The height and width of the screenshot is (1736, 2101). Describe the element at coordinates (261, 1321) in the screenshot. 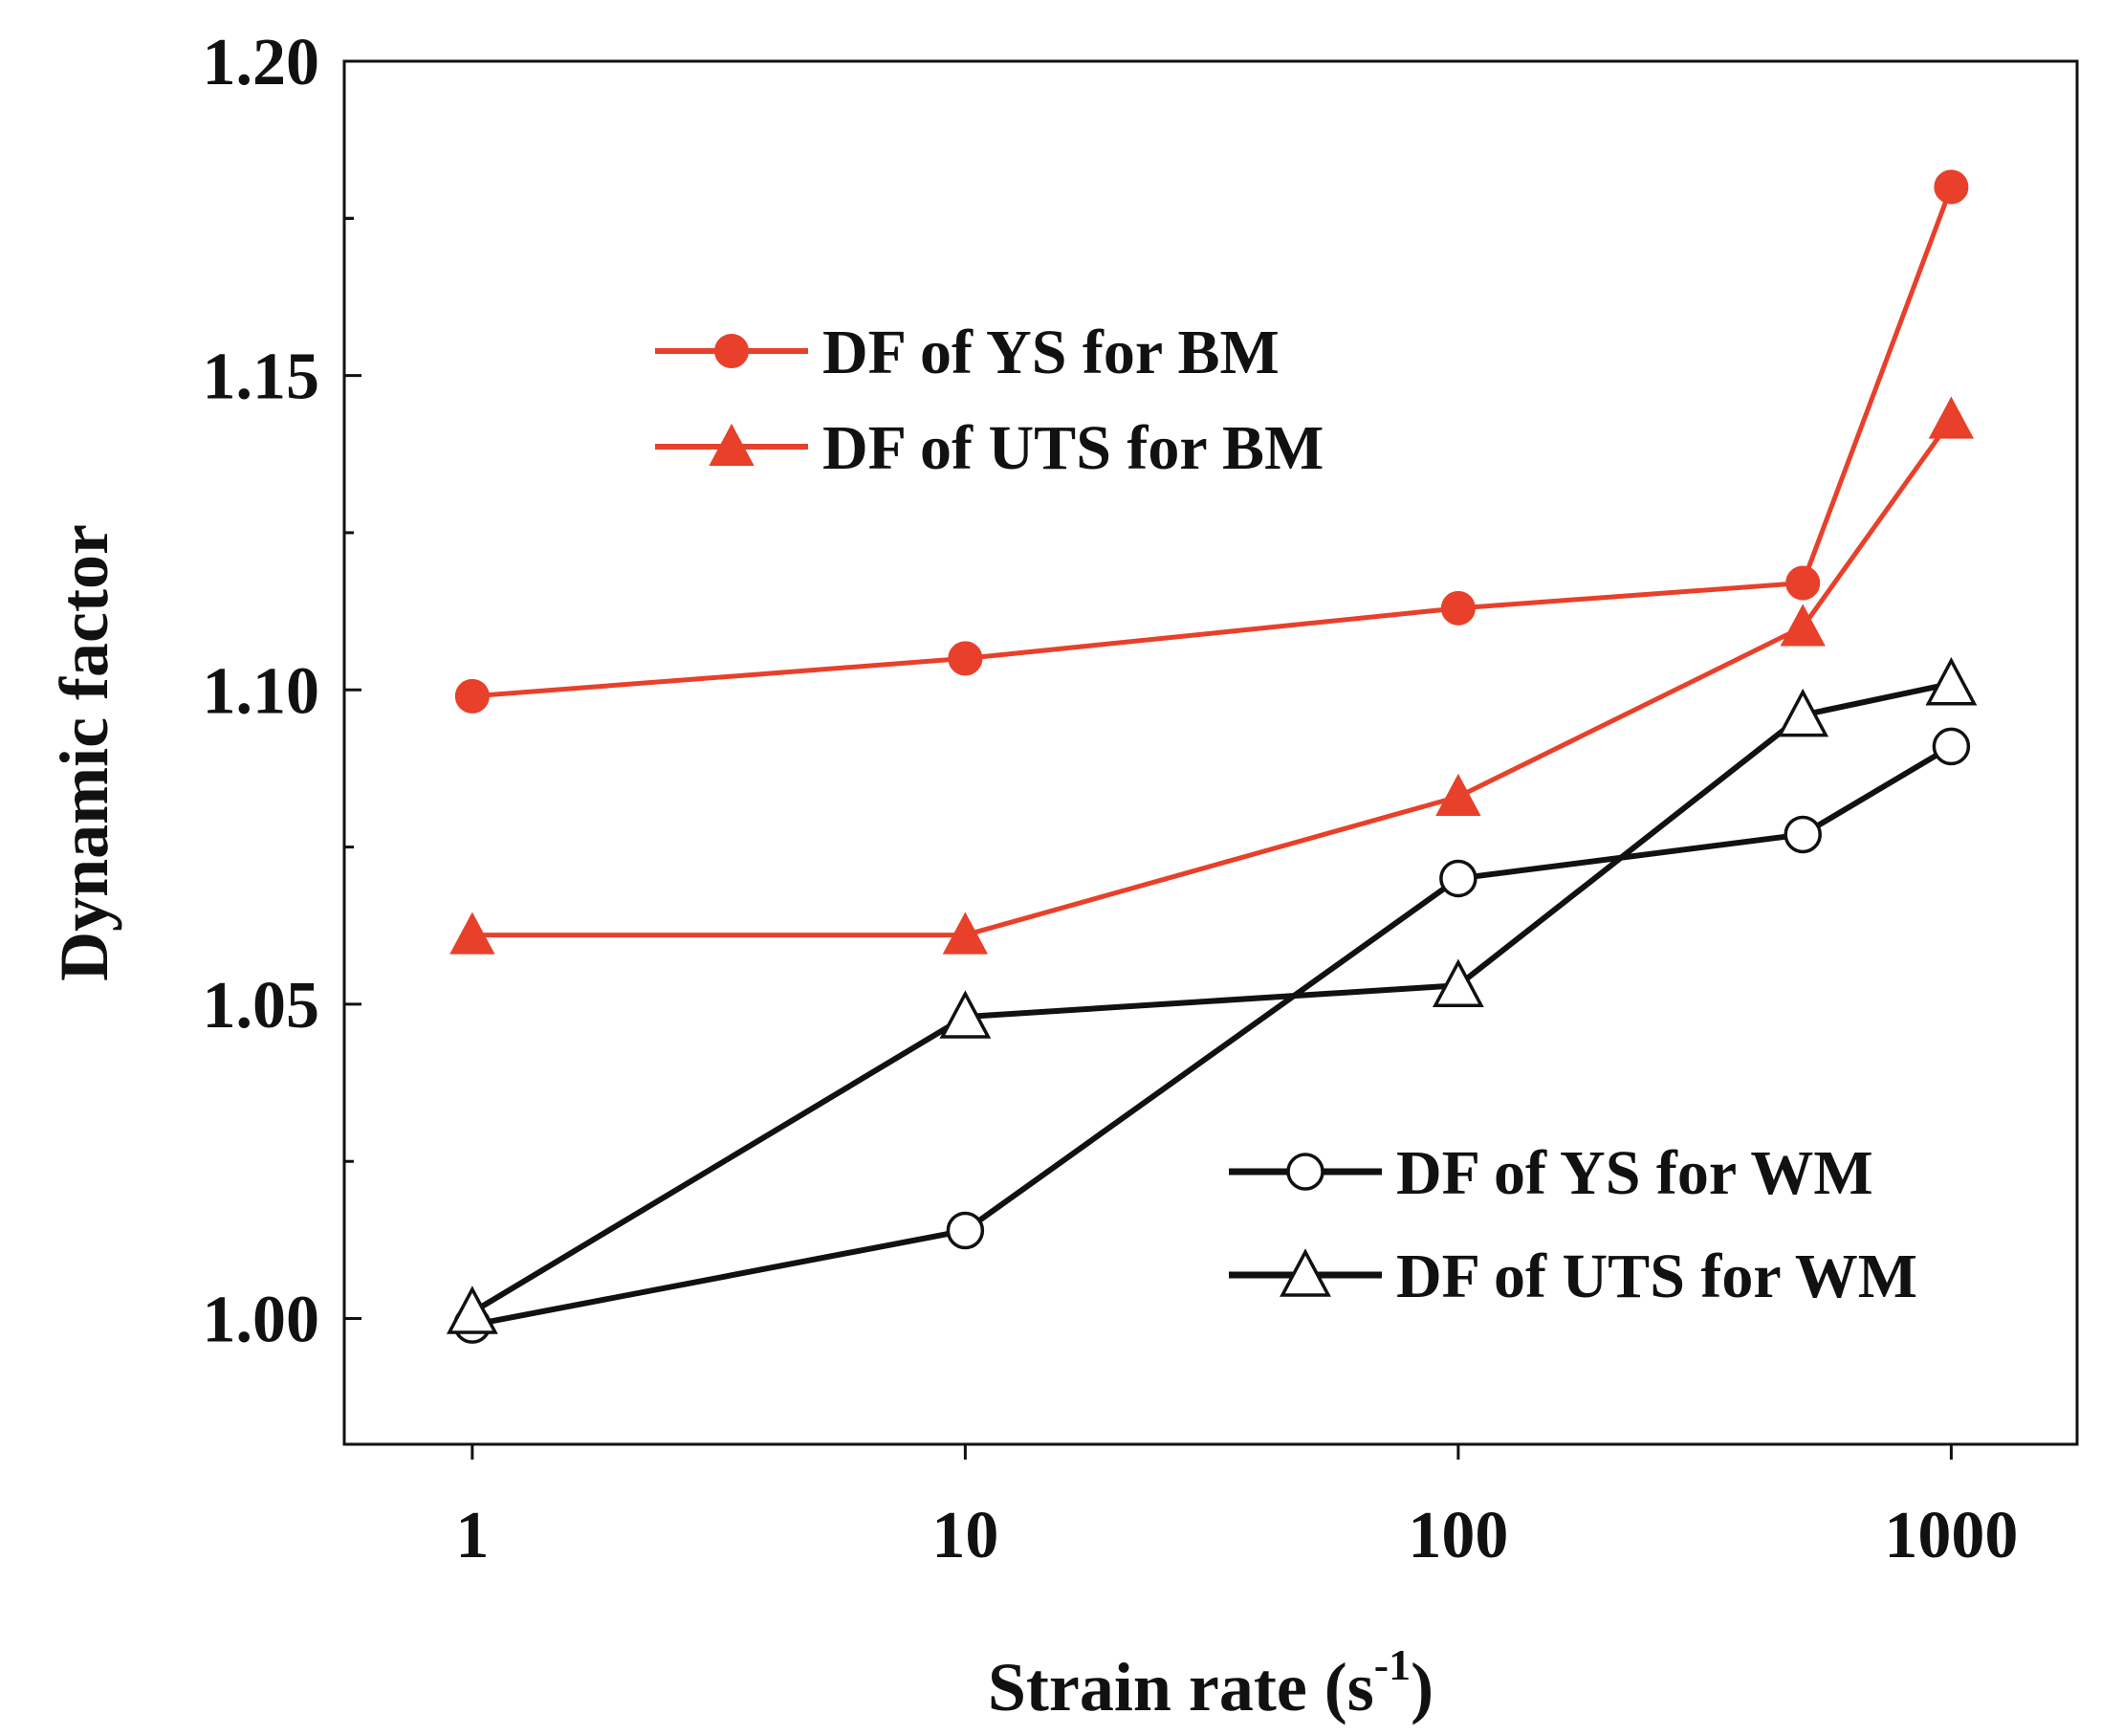

I see `y-tick-label: 1.00` at that location.